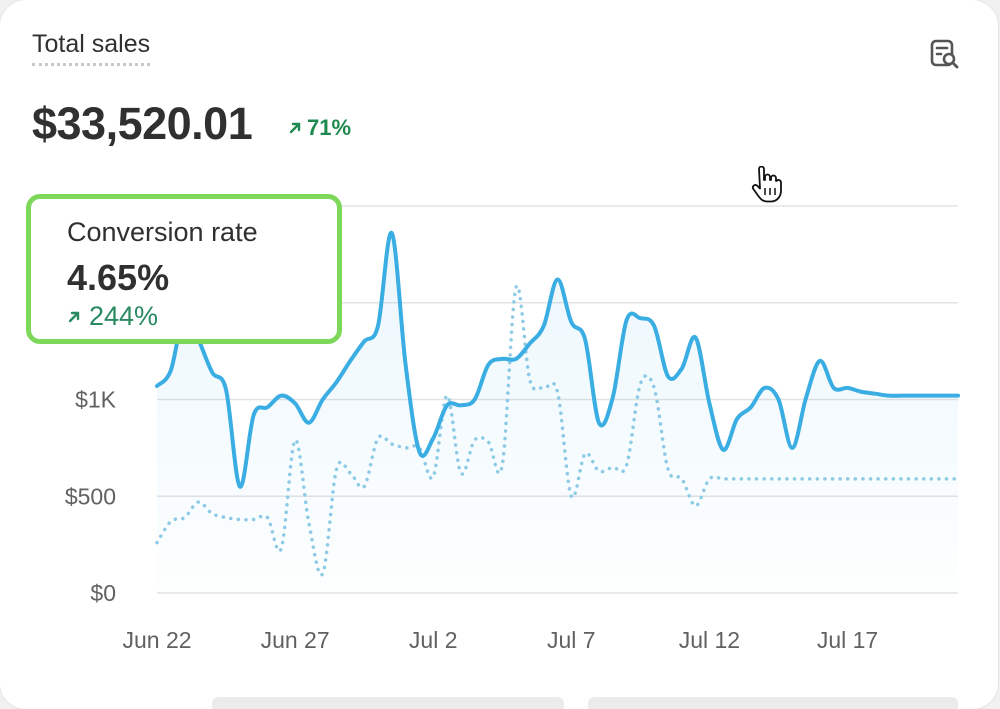 The height and width of the screenshot is (709, 1000). I want to click on tooltip-value: 4.65%, so click(118, 277).